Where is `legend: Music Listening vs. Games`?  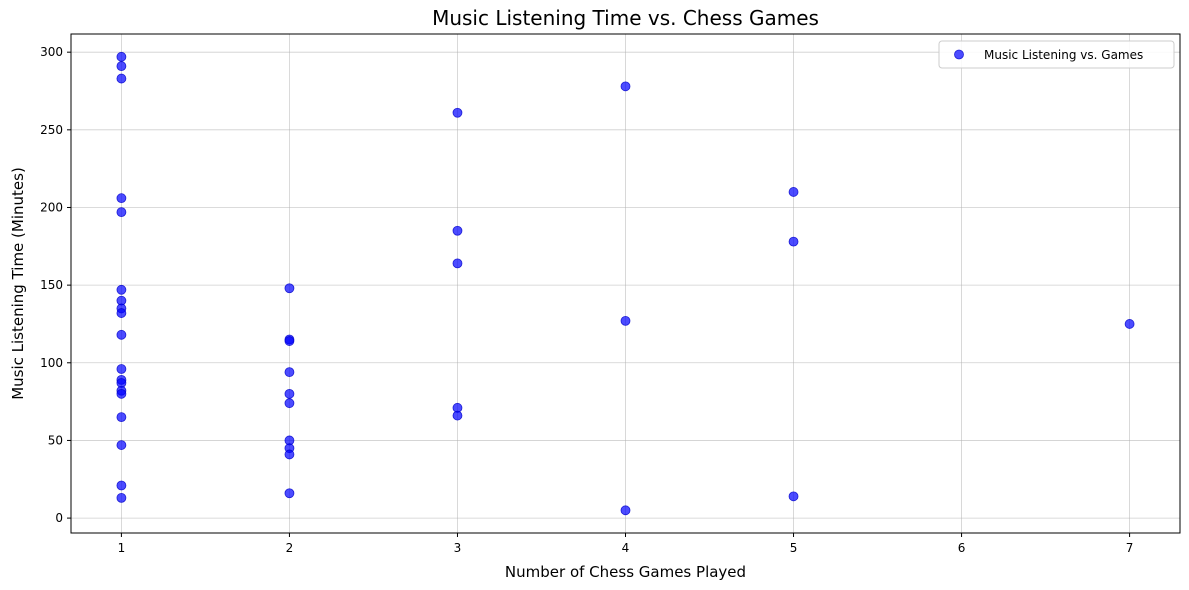 legend: Music Listening vs. Games is located at coordinates (1056, 54).